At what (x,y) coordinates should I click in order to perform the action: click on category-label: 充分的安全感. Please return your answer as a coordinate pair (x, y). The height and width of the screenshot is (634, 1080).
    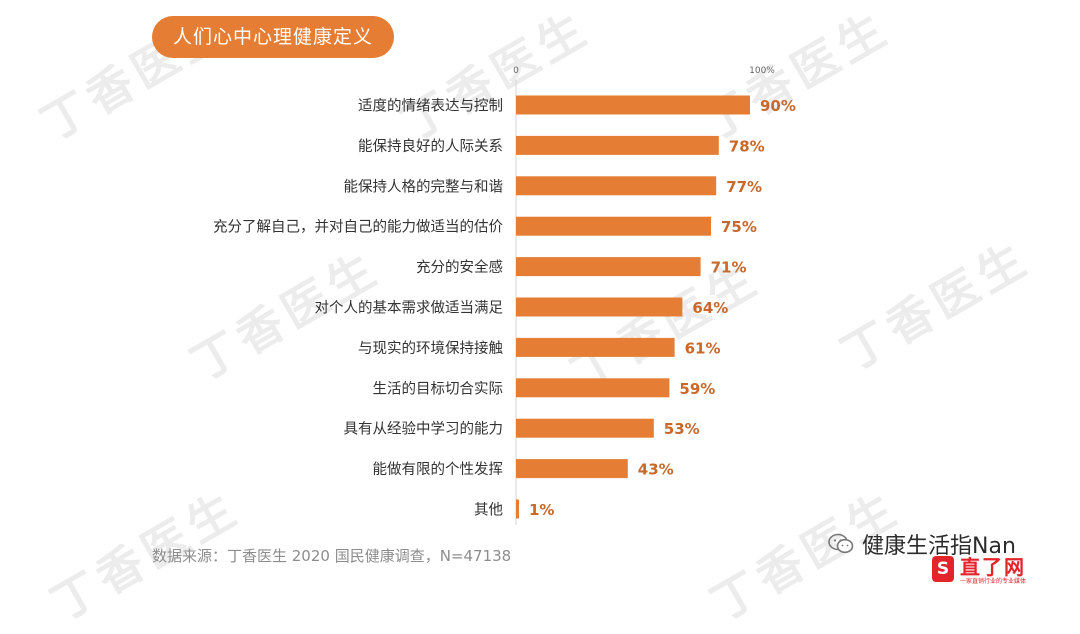
    Looking at the image, I should click on (459, 267).